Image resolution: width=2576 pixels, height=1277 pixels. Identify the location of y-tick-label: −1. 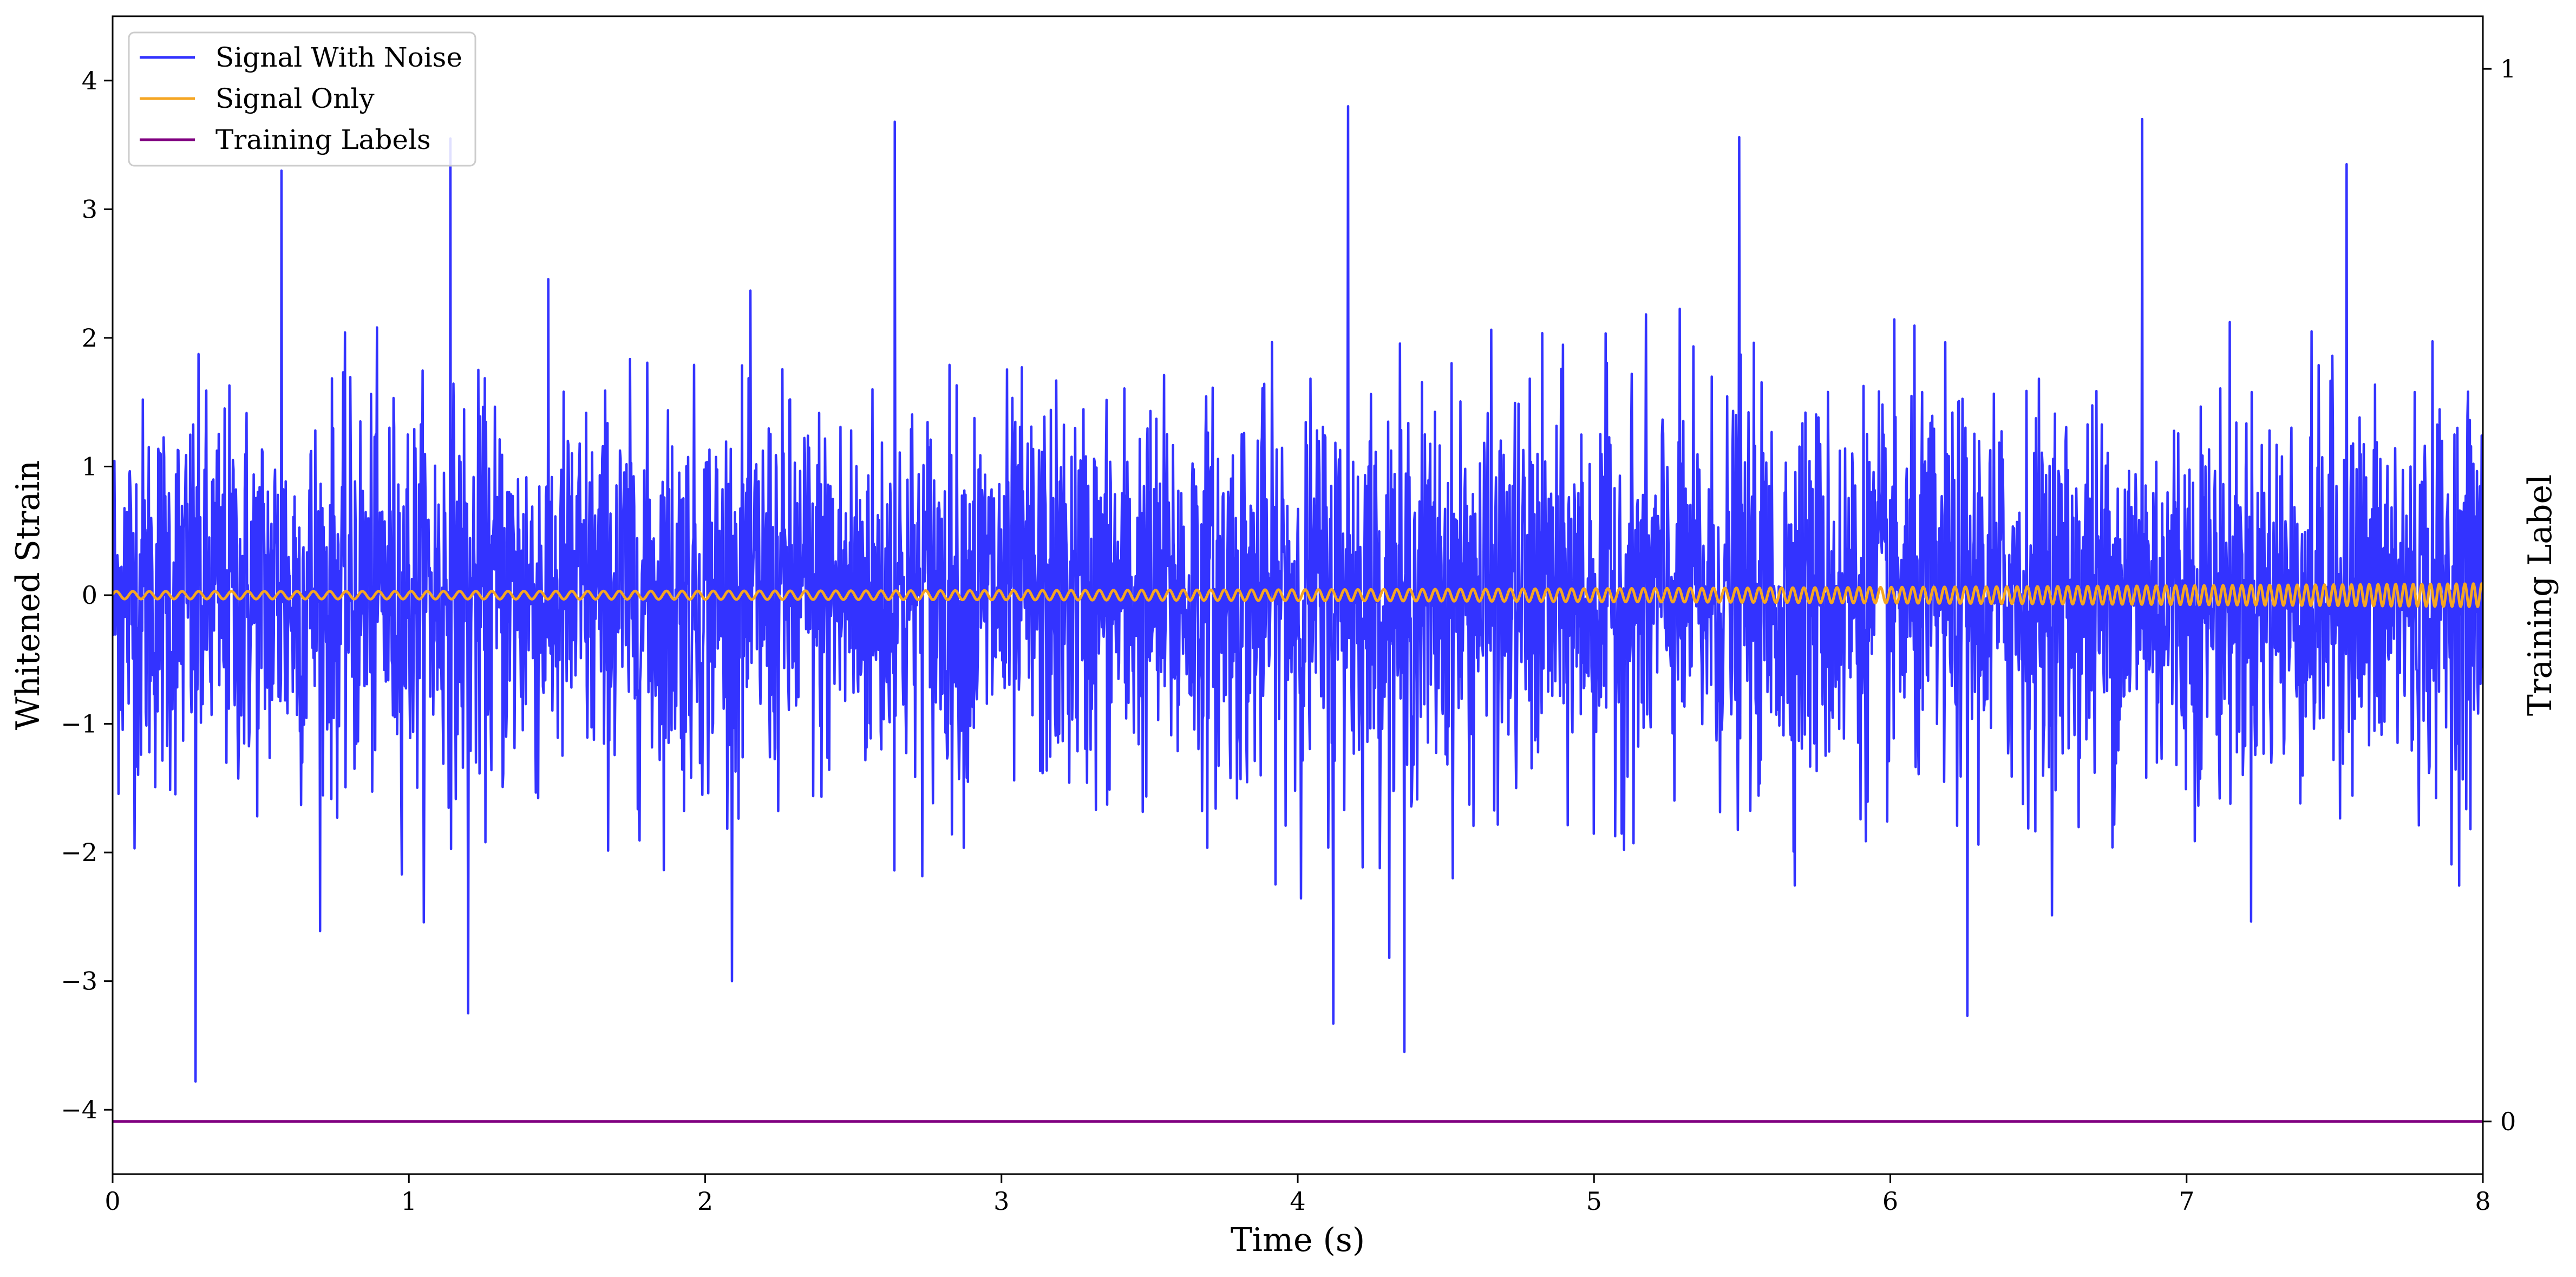
(79, 724).